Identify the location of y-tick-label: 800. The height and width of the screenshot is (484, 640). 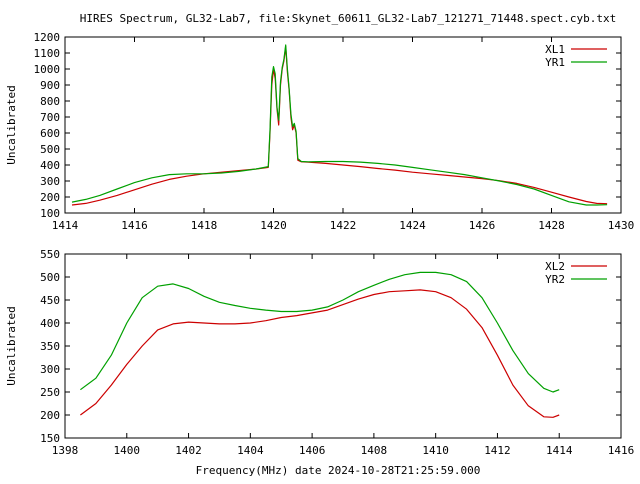
(50, 101).